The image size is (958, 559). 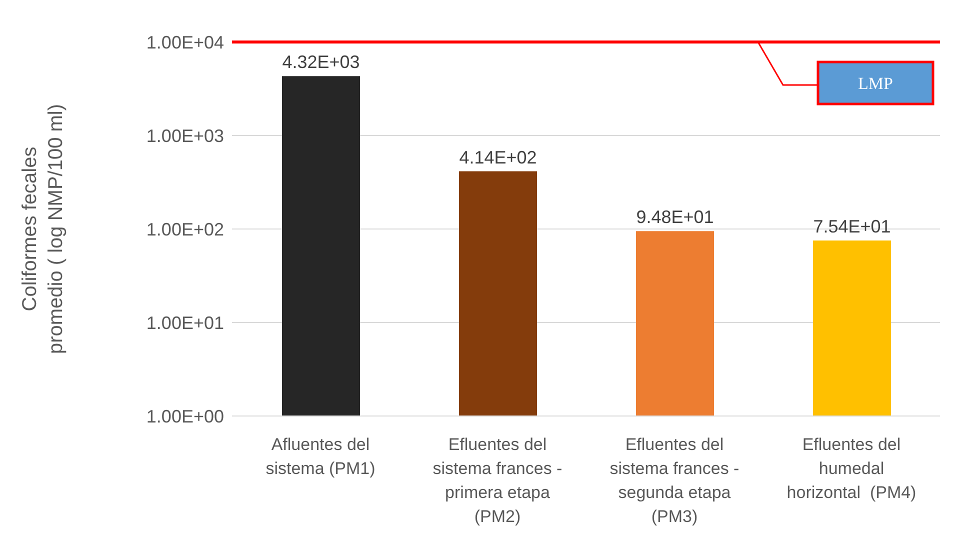 What do you see at coordinates (185, 416) in the screenshot?
I see `y-tick-label: 1.00E+00` at bounding box center [185, 416].